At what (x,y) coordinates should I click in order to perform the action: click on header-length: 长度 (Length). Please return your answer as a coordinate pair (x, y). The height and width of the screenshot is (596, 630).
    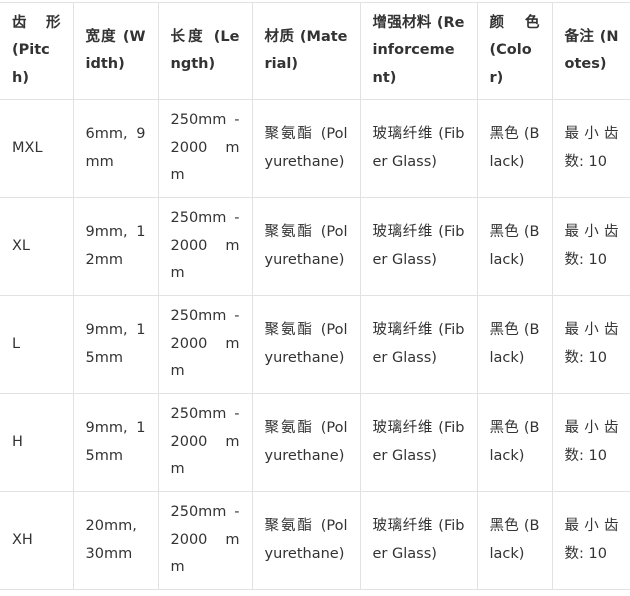
    Looking at the image, I should click on (205, 51).